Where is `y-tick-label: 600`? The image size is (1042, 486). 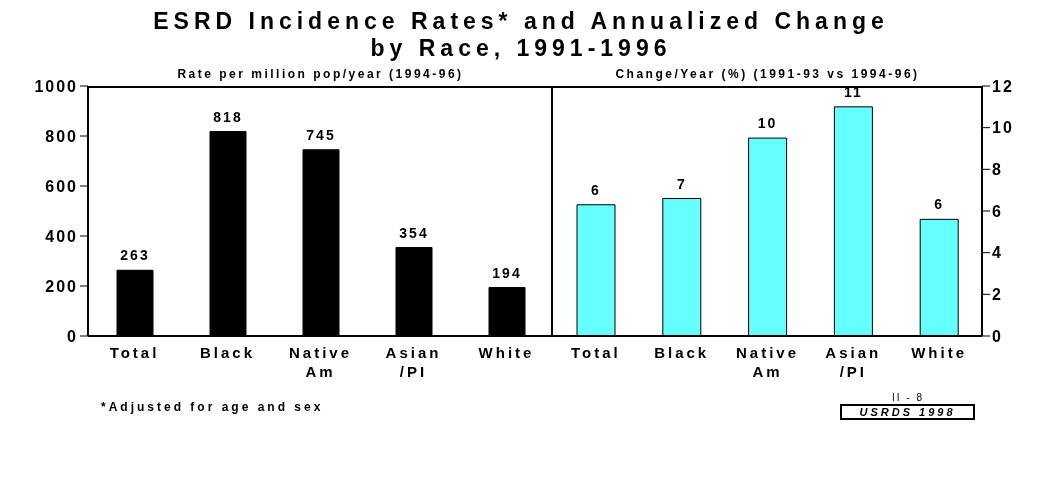
y-tick-label: 600 is located at coordinates (61, 186).